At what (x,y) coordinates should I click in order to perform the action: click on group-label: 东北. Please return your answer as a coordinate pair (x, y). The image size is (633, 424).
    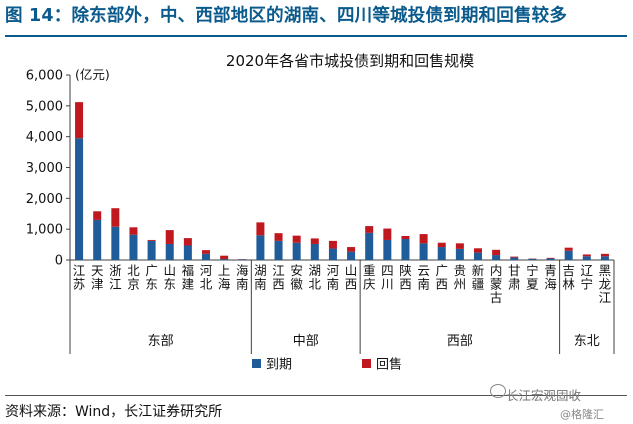
    Looking at the image, I should click on (587, 341).